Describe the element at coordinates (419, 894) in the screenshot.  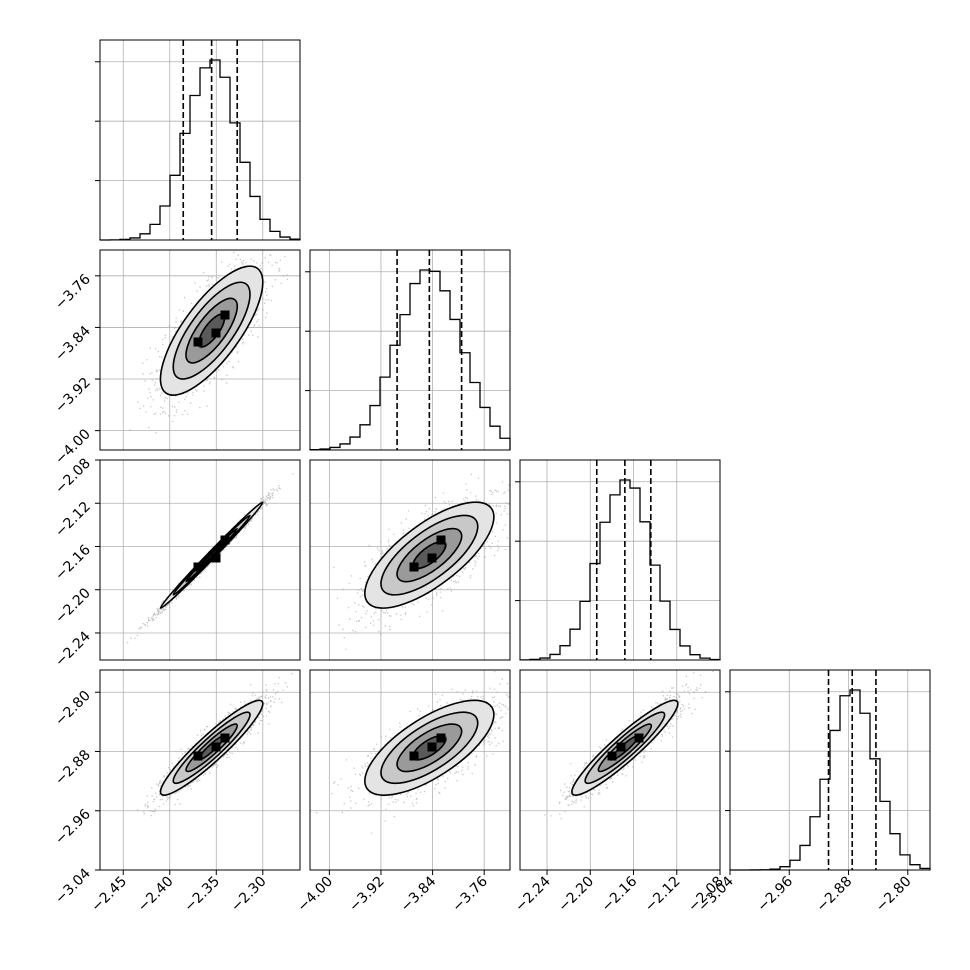
I see `x-tick-label-1: −3.84` at that location.